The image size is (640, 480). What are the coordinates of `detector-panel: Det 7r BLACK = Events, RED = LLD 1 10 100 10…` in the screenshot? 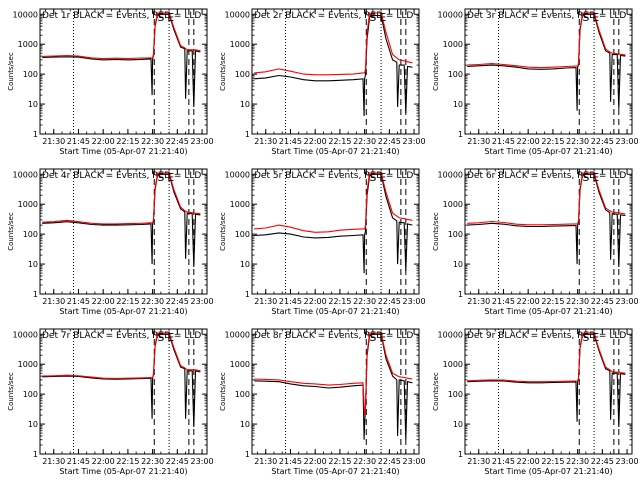 It's located at (110, 402).